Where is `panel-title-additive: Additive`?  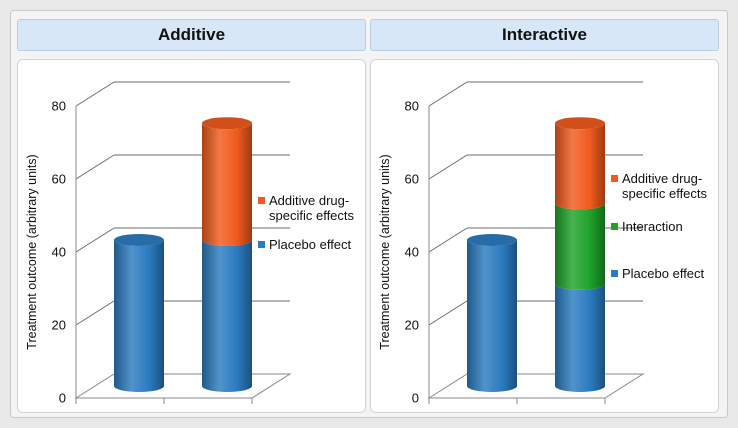
panel-title-additive: Additive is located at coordinates (191, 34).